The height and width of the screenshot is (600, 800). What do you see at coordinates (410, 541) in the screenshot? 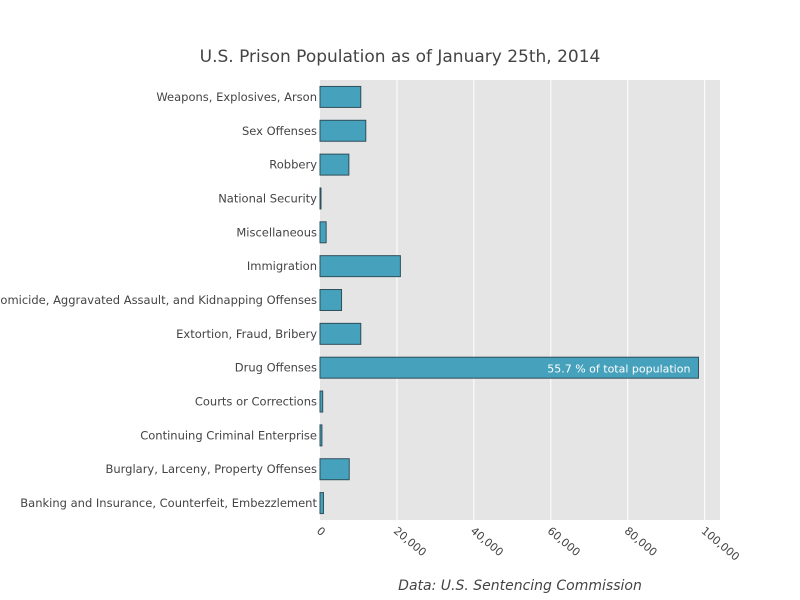
I see `x-tick-label-1: 20,000` at bounding box center [410, 541].